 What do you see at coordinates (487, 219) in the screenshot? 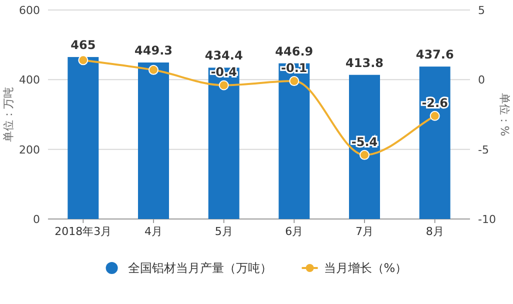
I see `y2-tick-label: -10` at bounding box center [487, 219].